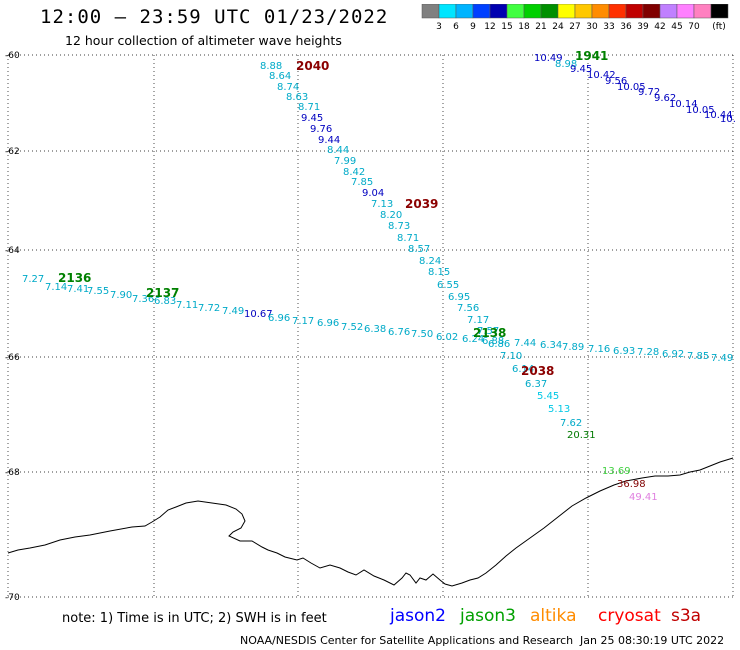 Image resolution: width=740 pixels, height=650 pixels. Describe the element at coordinates (558, 27) in the screenshot. I see `colorbar-label: 24` at that location.